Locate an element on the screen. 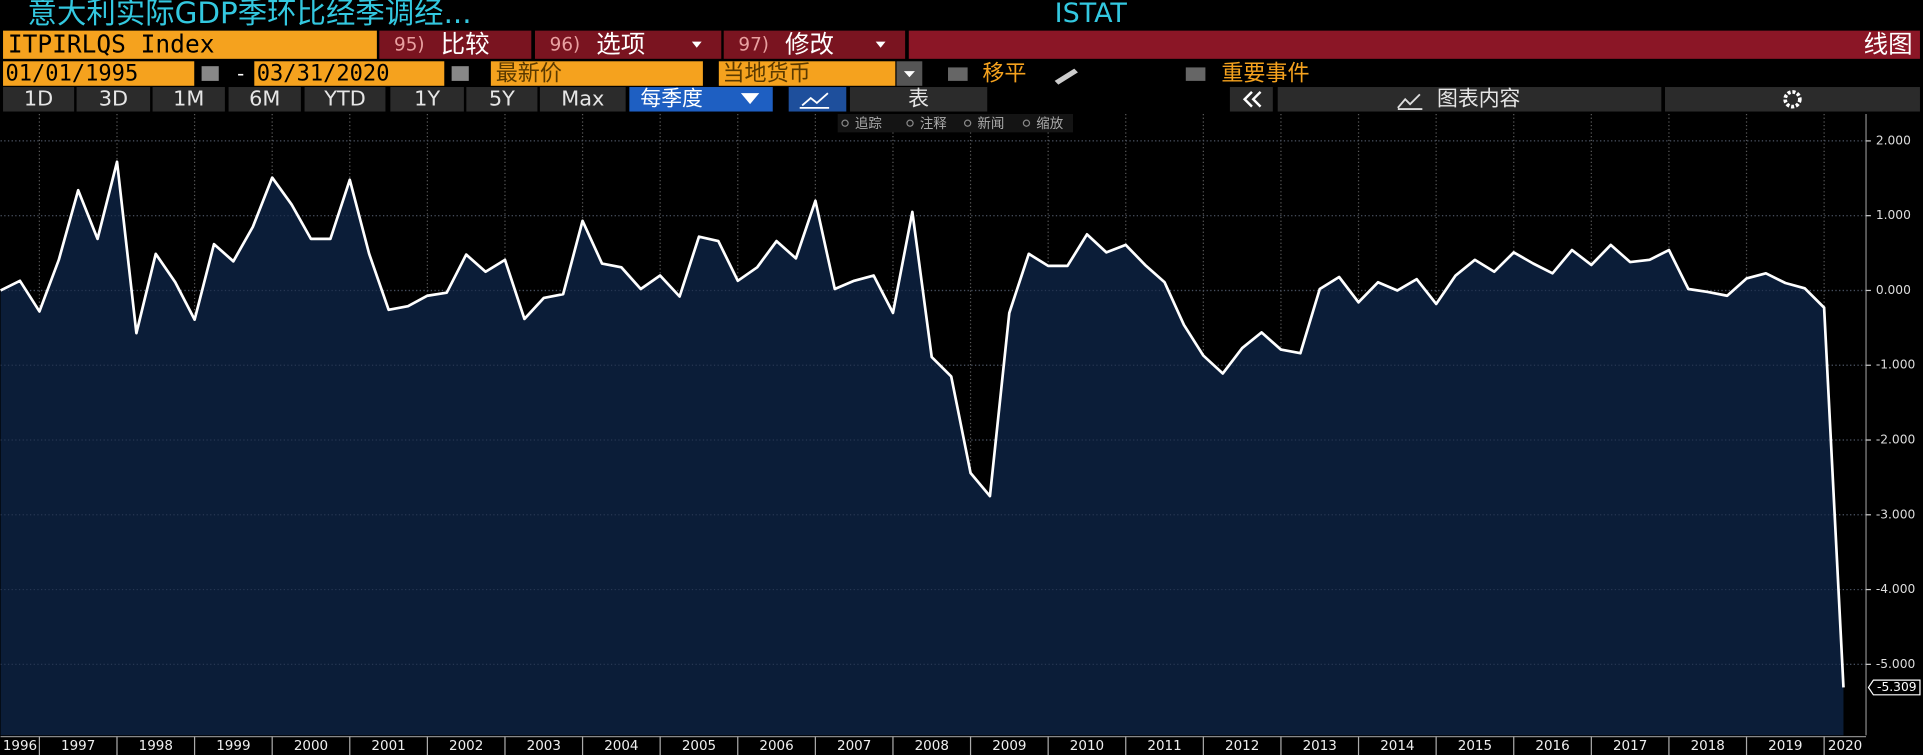  action-number: 96) is located at coordinates (565, 44).